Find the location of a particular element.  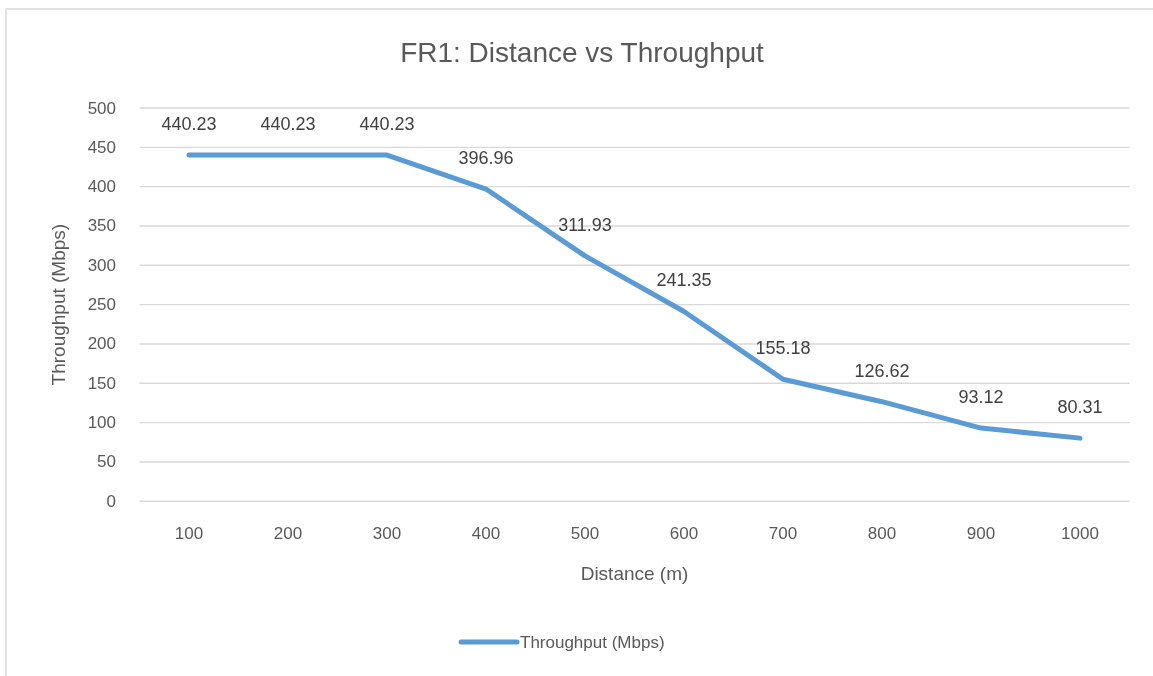

y-axis-title: Throughput (Mbps) is located at coordinates (58, 304).